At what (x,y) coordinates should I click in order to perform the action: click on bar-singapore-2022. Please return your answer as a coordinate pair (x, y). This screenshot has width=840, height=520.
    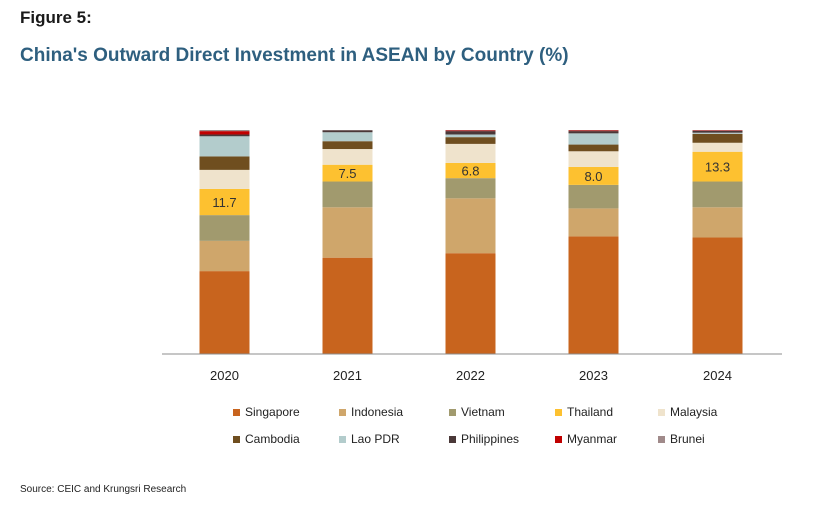
    Looking at the image, I should click on (470, 303).